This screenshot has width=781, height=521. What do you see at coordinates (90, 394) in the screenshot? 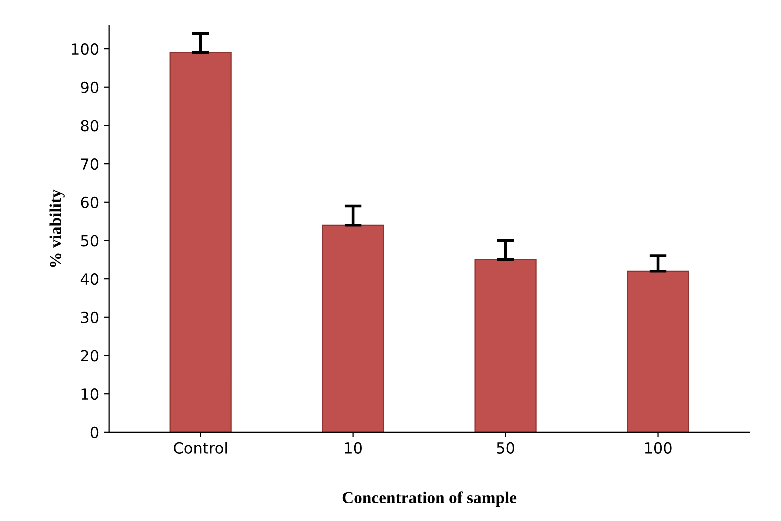
I see `y-tick-label: 10` at bounding box center [90, 394].